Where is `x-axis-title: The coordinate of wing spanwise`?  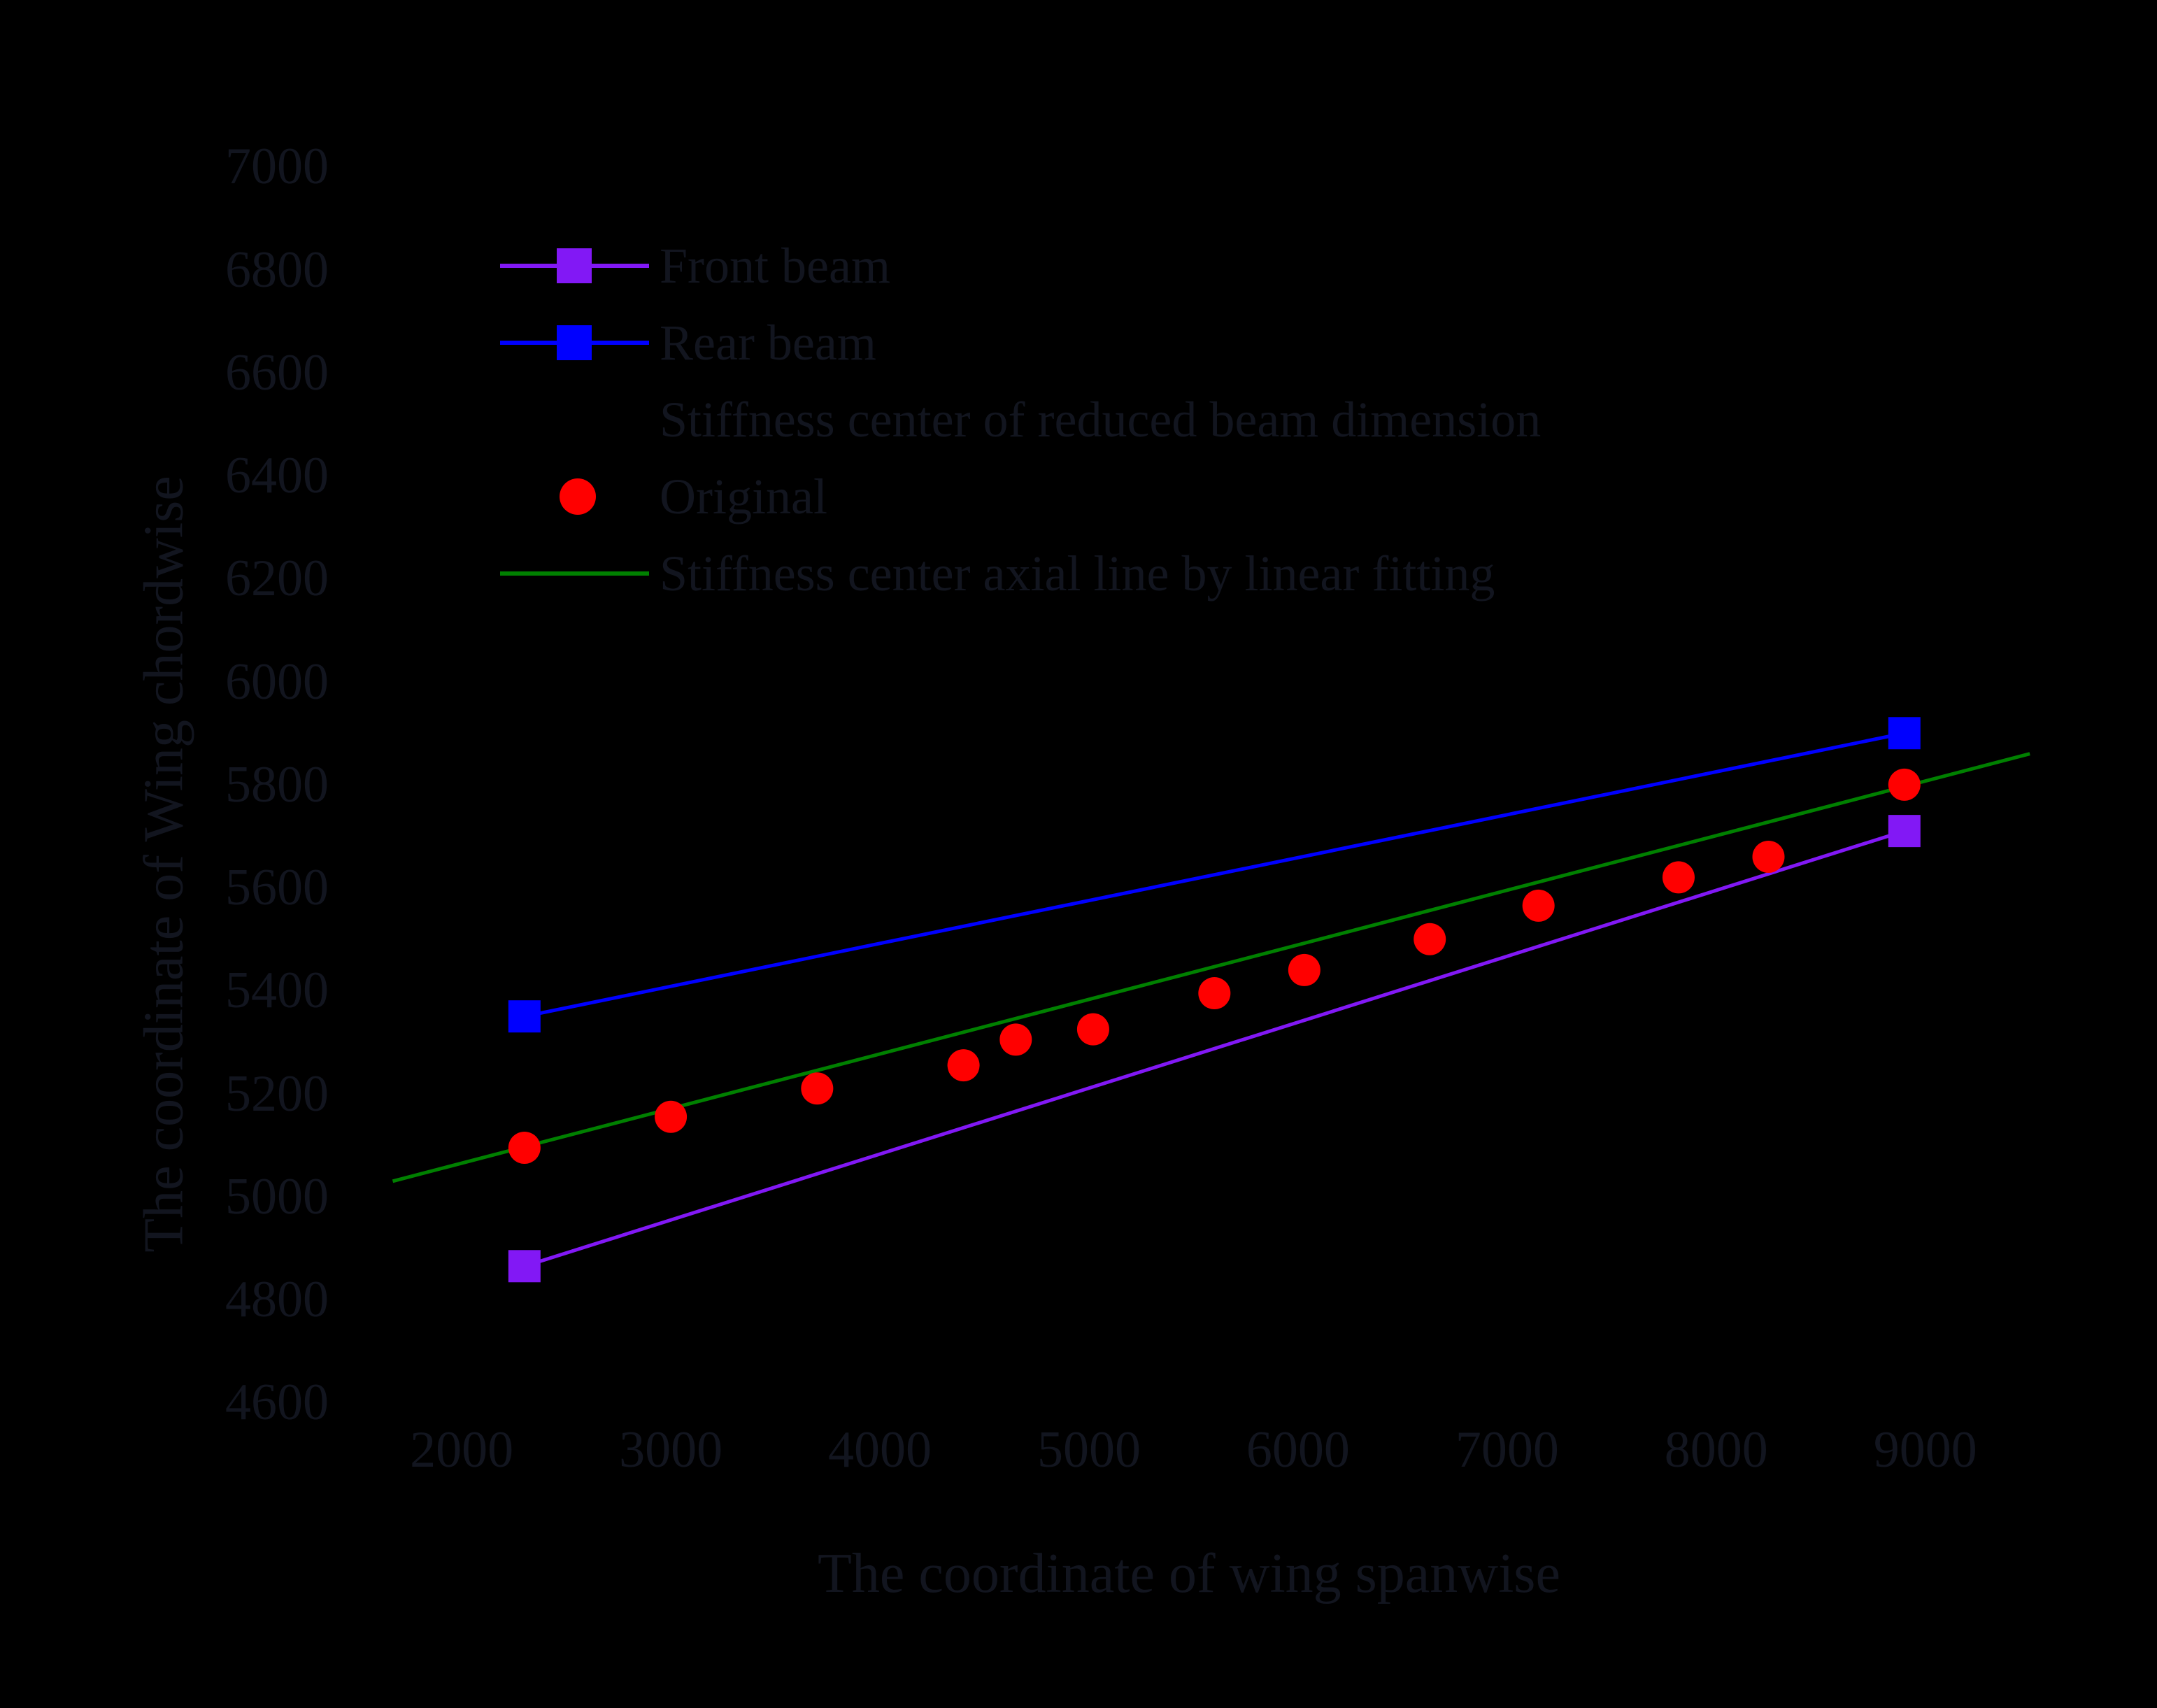
x-axis-title: The coordinate of wing spanwise is located at coordinates (1189, 1573).